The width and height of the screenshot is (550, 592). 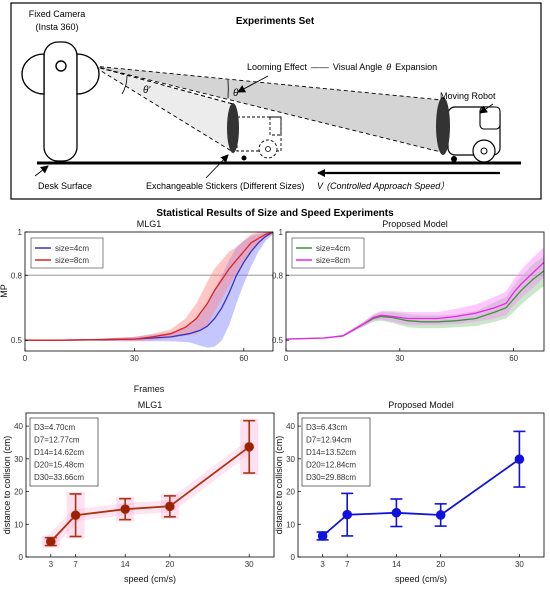 What do you see at coordinates (65, 186) in the screenshot?
I see `desk-label: Desk Surface` at bounding box center [65, 186].